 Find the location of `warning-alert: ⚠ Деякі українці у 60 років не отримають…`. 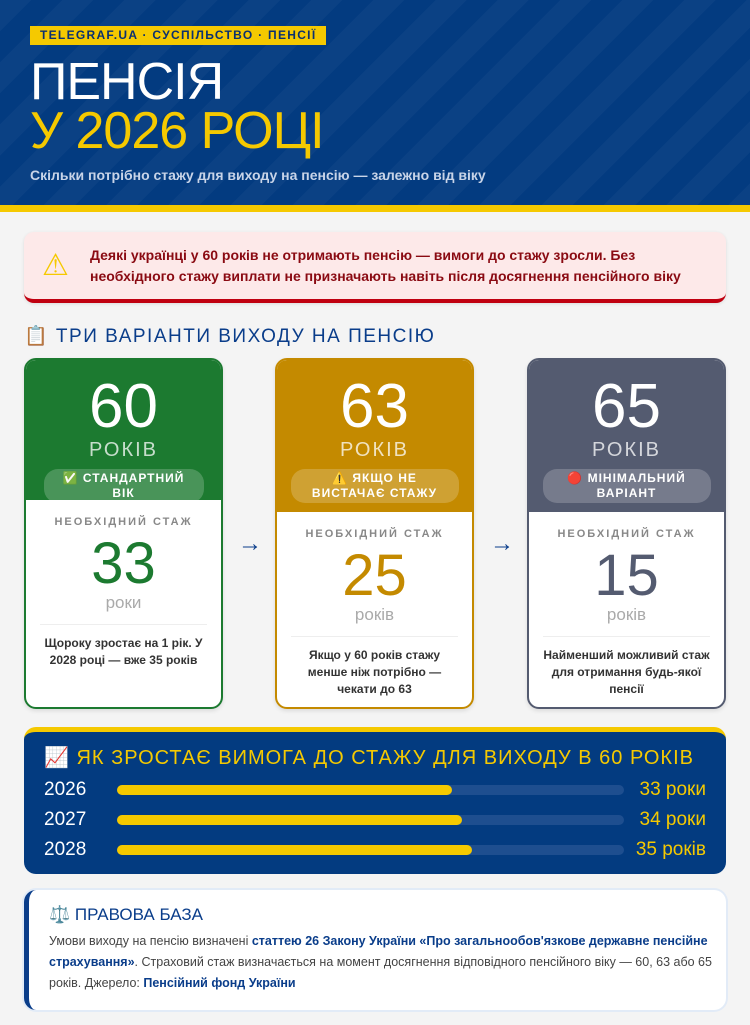

warning-alert: ⚠ Деякі українці у 60 років не отримають… is located at coordinates (375, 267).